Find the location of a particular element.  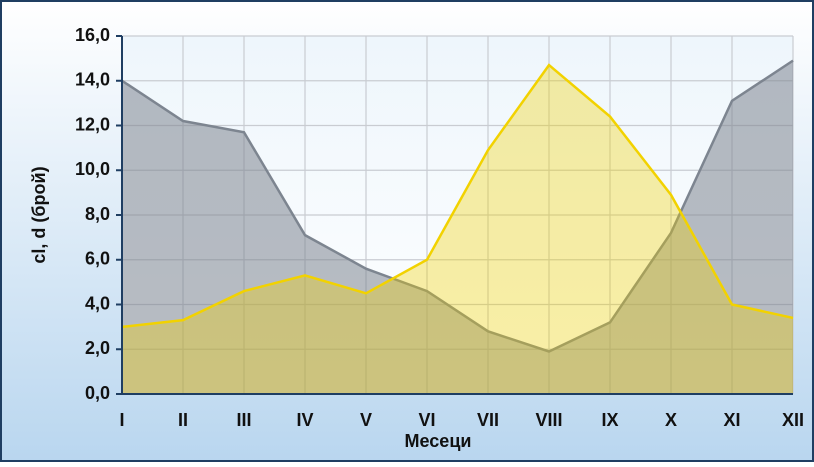

y-tick-label: 2,0 is located at coordinates (97, 348).